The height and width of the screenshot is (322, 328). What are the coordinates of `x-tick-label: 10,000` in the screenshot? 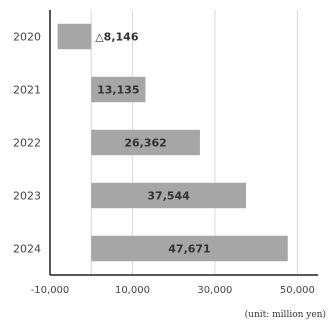 It's located at (132, 290).